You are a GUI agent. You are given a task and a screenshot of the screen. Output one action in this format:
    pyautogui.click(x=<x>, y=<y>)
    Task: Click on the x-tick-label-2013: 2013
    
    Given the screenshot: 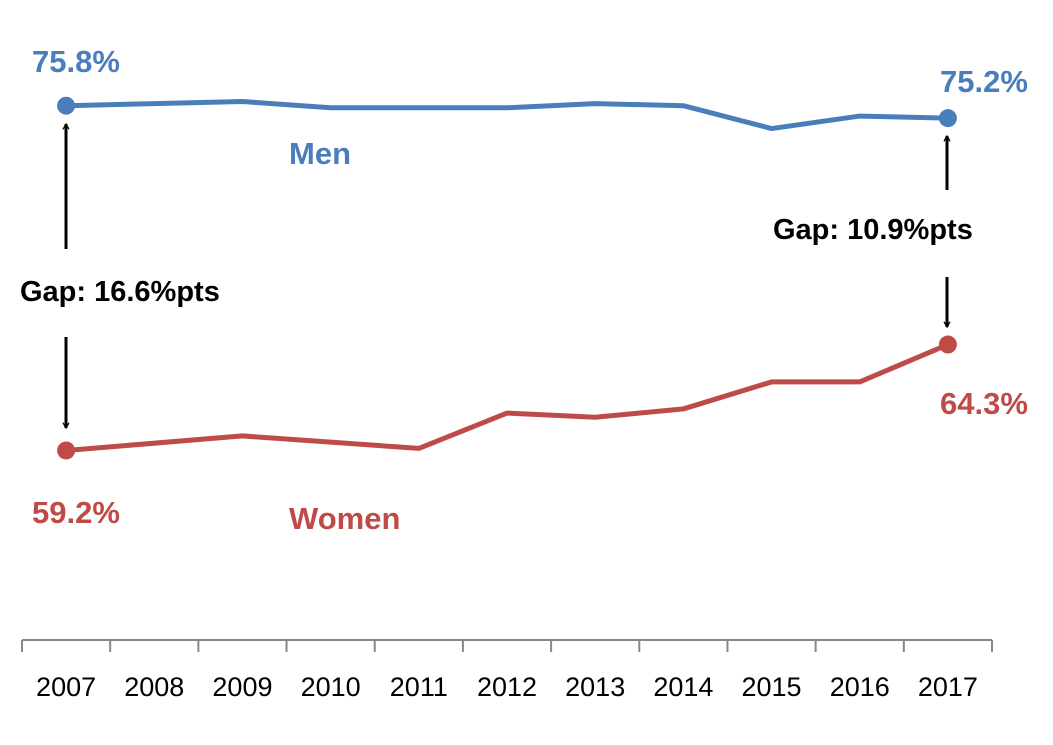 What is the action you would take?
    pyautogui.click(x=595, y=687)
    